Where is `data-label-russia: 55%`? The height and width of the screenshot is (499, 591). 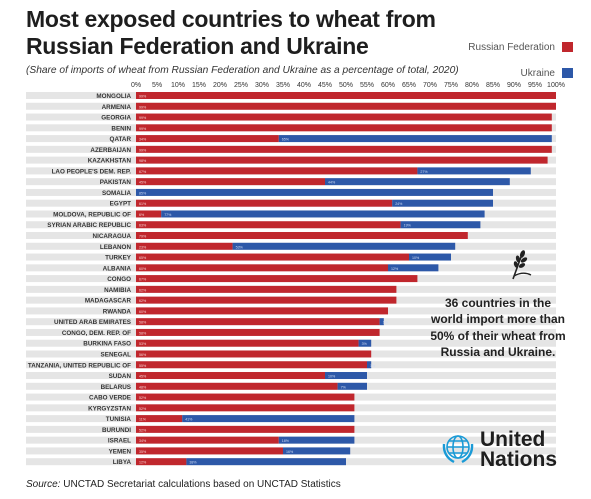
data-label-russia: 55% is located at coordinates (143, 366).